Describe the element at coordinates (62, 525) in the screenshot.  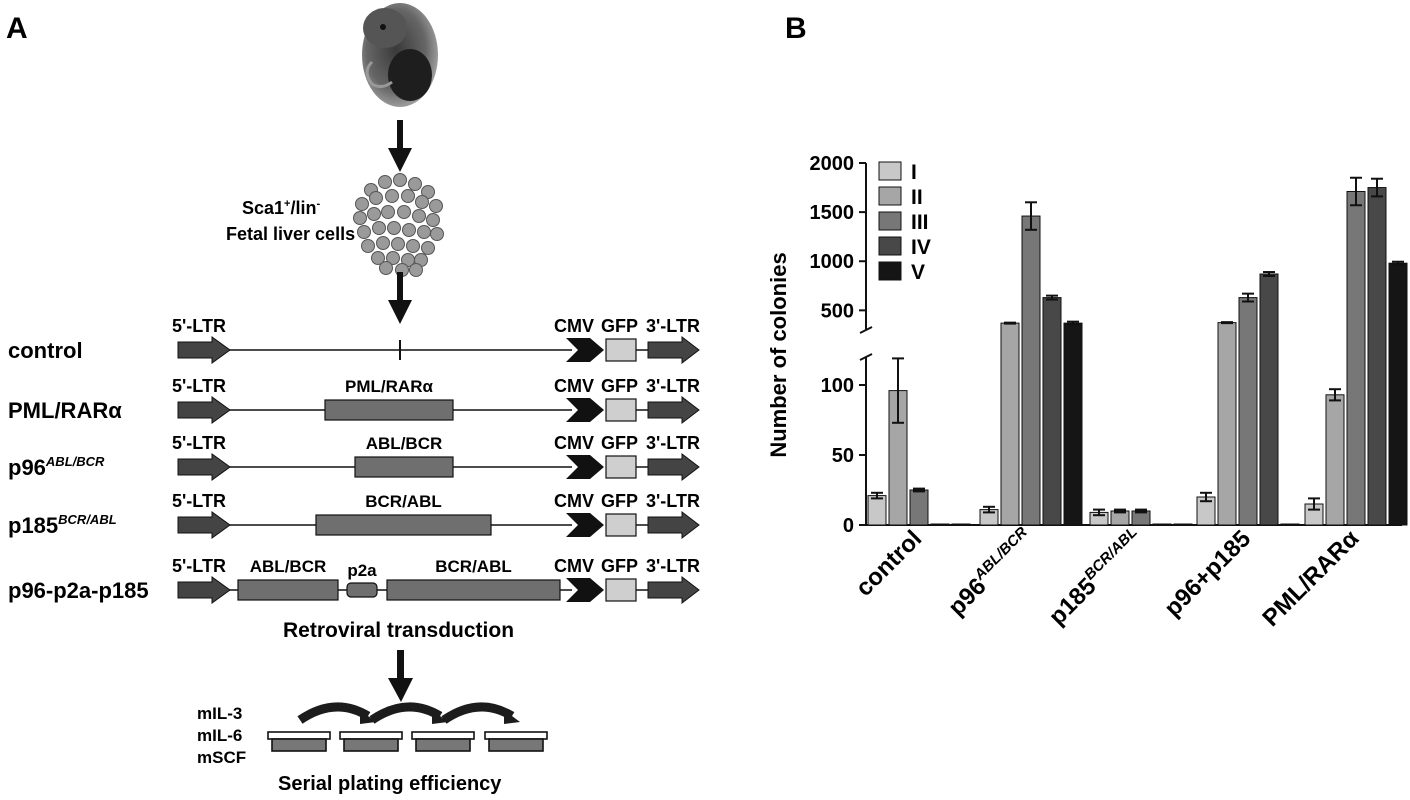
I see `construct-name: p185BCR/ABL` at that location.